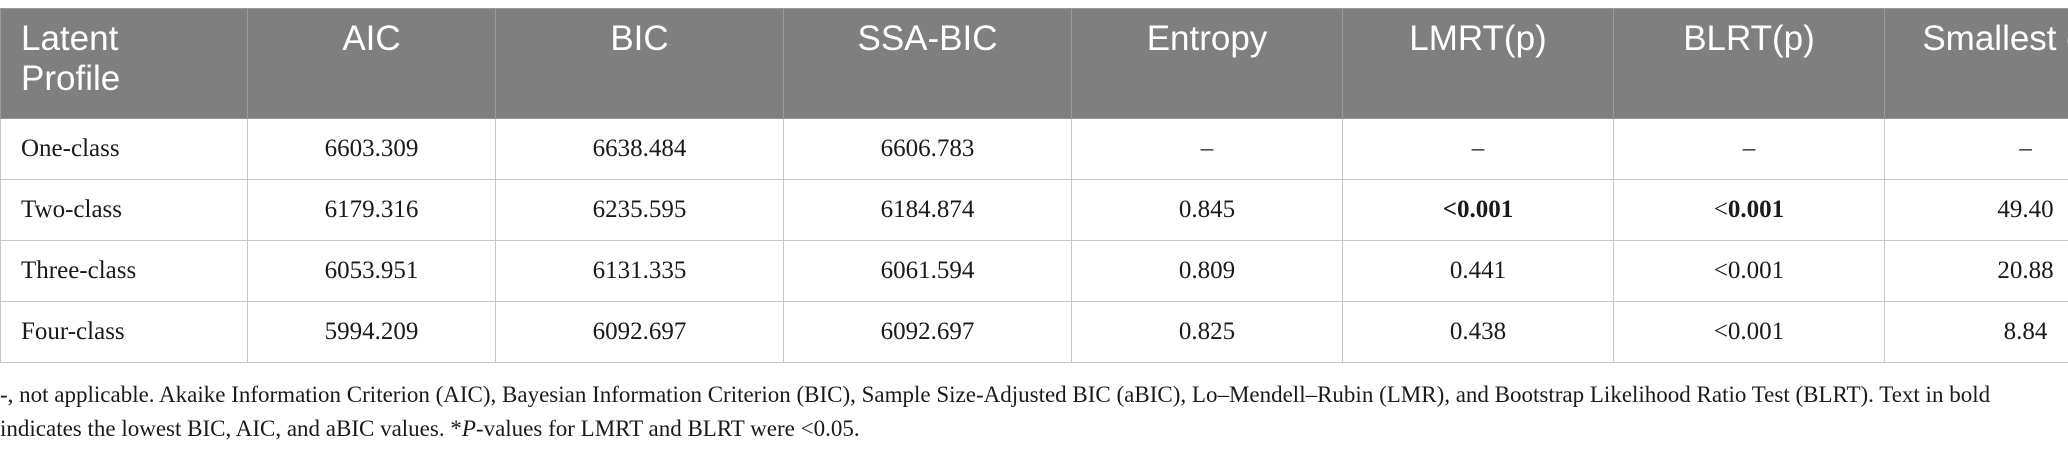 This screenshot has height=460, width=2068. I want to click on cell-entropy: –, so click(1207, 149).